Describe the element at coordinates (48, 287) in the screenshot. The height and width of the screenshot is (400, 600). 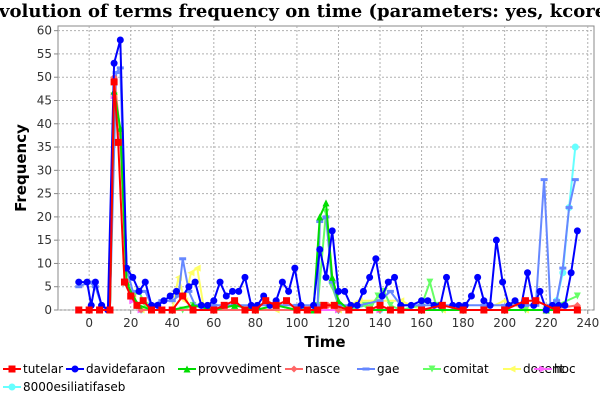
I see `y-tick-label: 5` at that location.